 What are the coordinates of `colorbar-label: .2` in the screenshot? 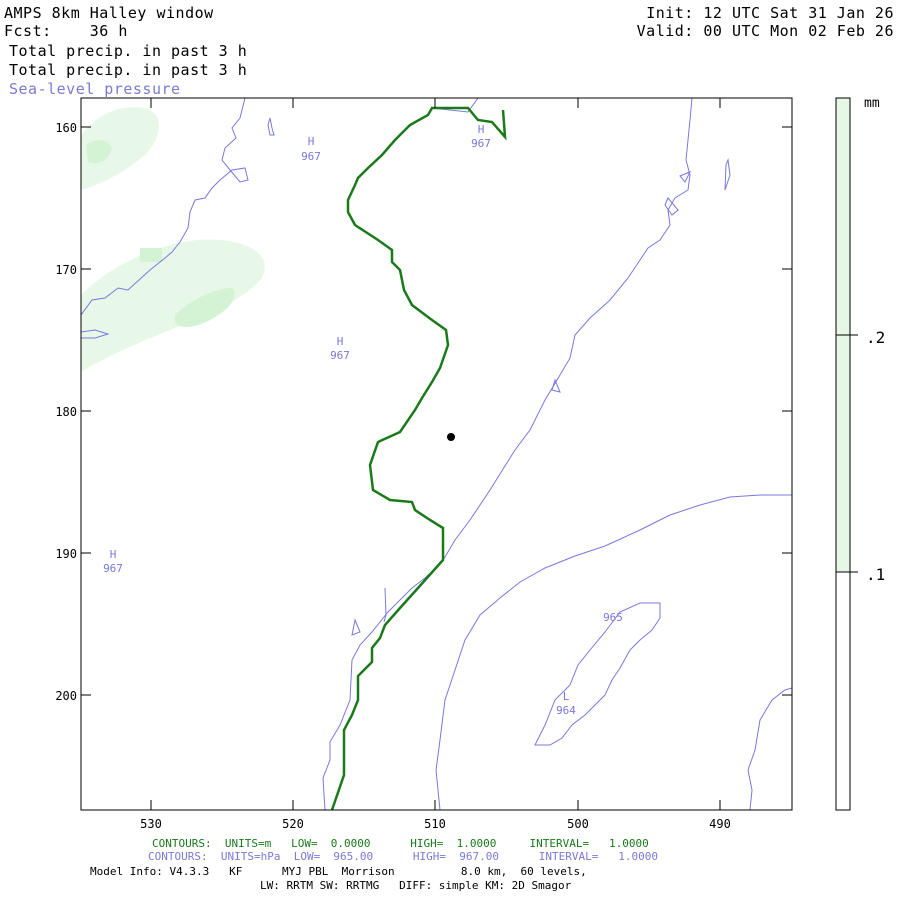 It's located at (875, 337).